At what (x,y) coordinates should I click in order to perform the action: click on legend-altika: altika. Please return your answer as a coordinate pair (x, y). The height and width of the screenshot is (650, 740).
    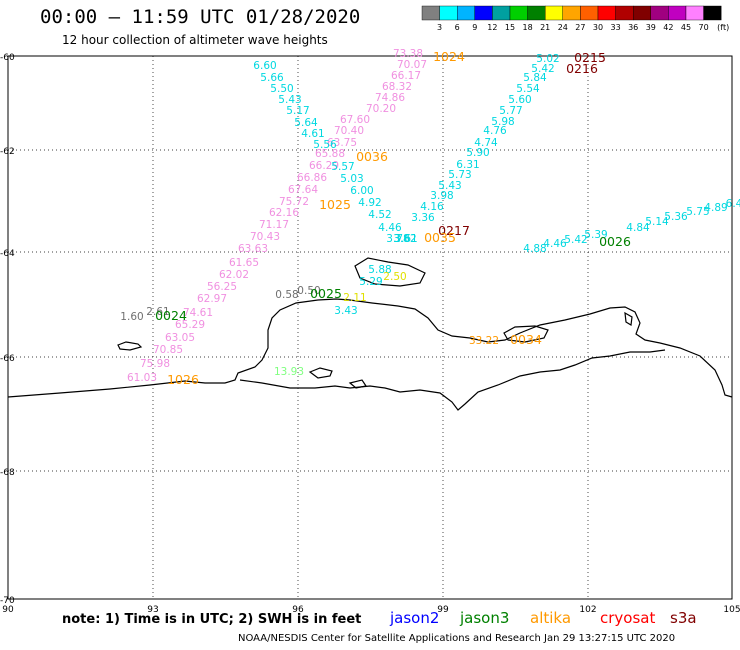
    Looking at the image, I should click on (551, 618).